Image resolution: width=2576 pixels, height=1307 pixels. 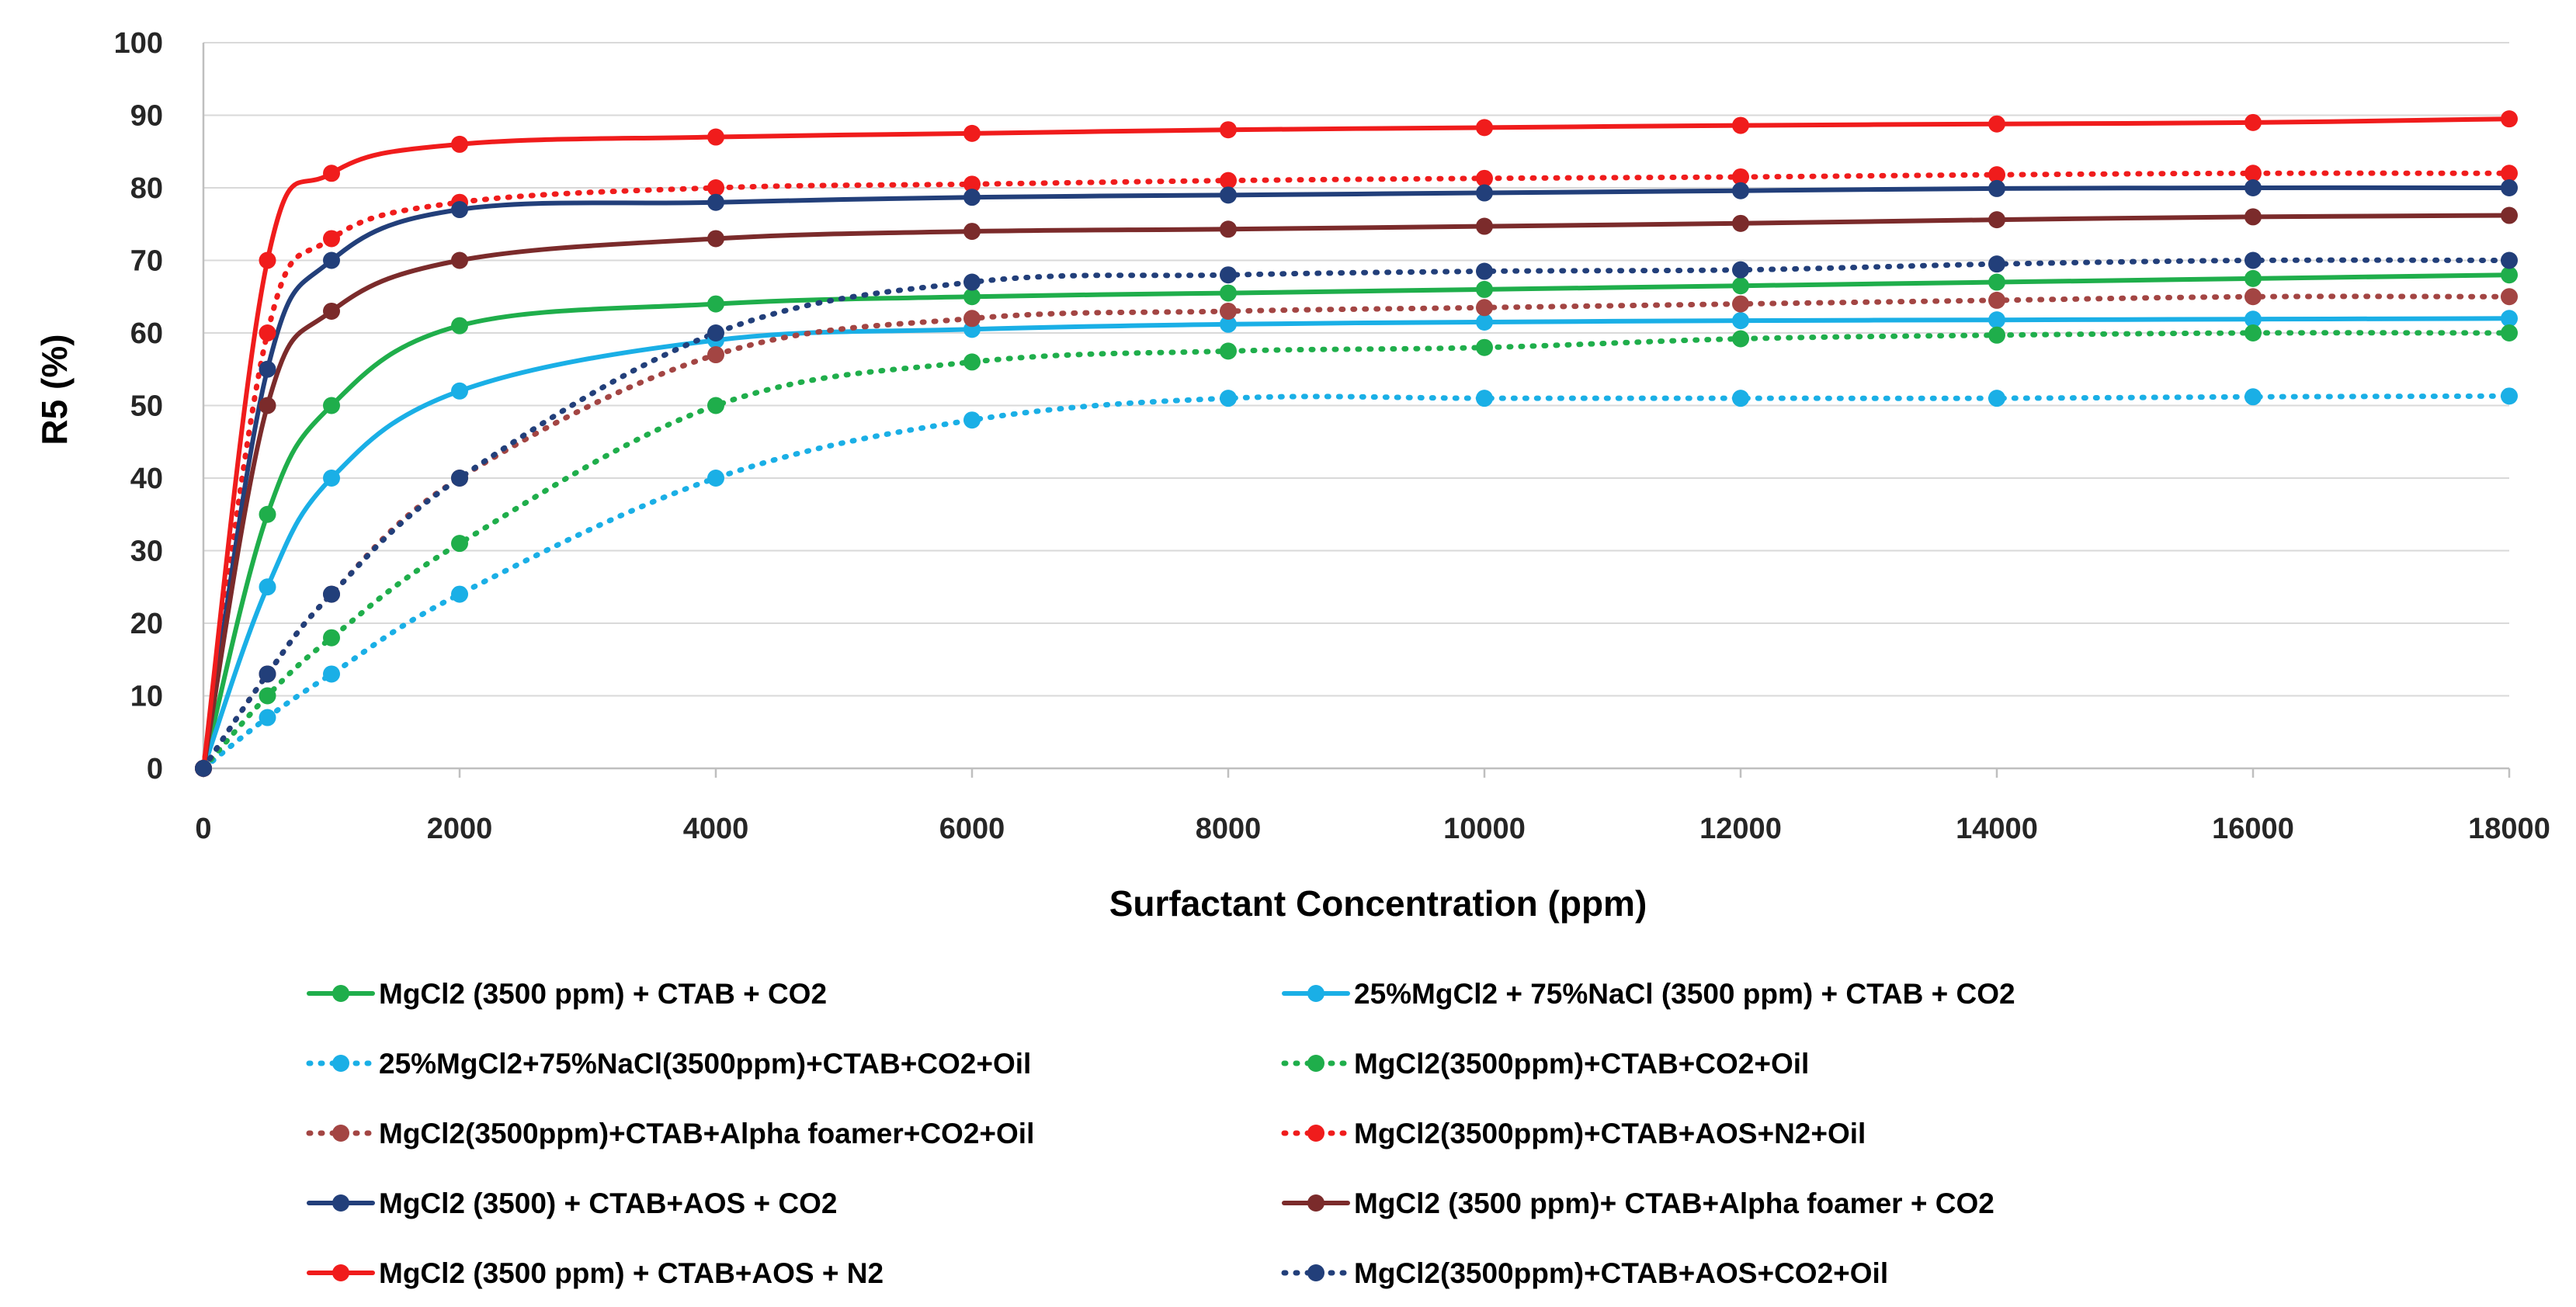 I want to click on y-tick-label: 100, so click(x=138, y=43).